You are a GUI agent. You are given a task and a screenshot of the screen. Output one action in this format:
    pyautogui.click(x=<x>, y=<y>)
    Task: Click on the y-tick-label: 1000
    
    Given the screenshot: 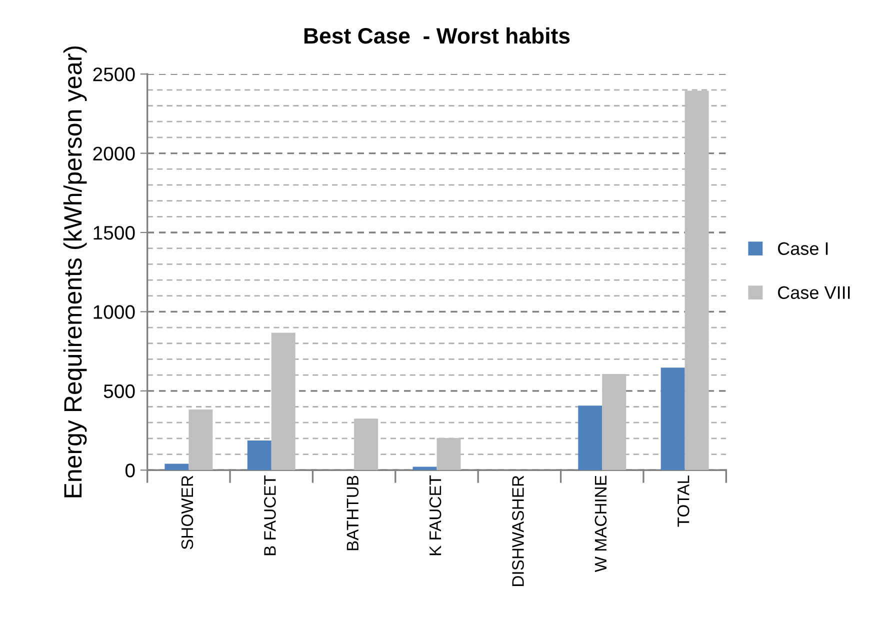 What is the action you would take?
    pyautogui.click(x=114, y=312)
    